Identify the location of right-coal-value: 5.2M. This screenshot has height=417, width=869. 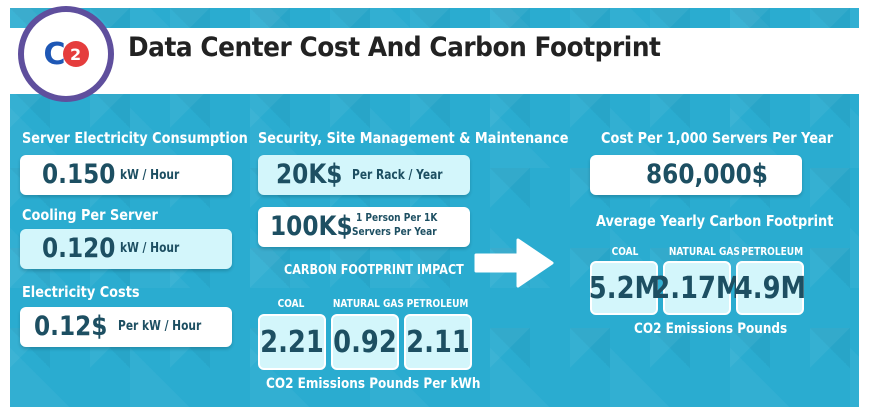
(624, 288).